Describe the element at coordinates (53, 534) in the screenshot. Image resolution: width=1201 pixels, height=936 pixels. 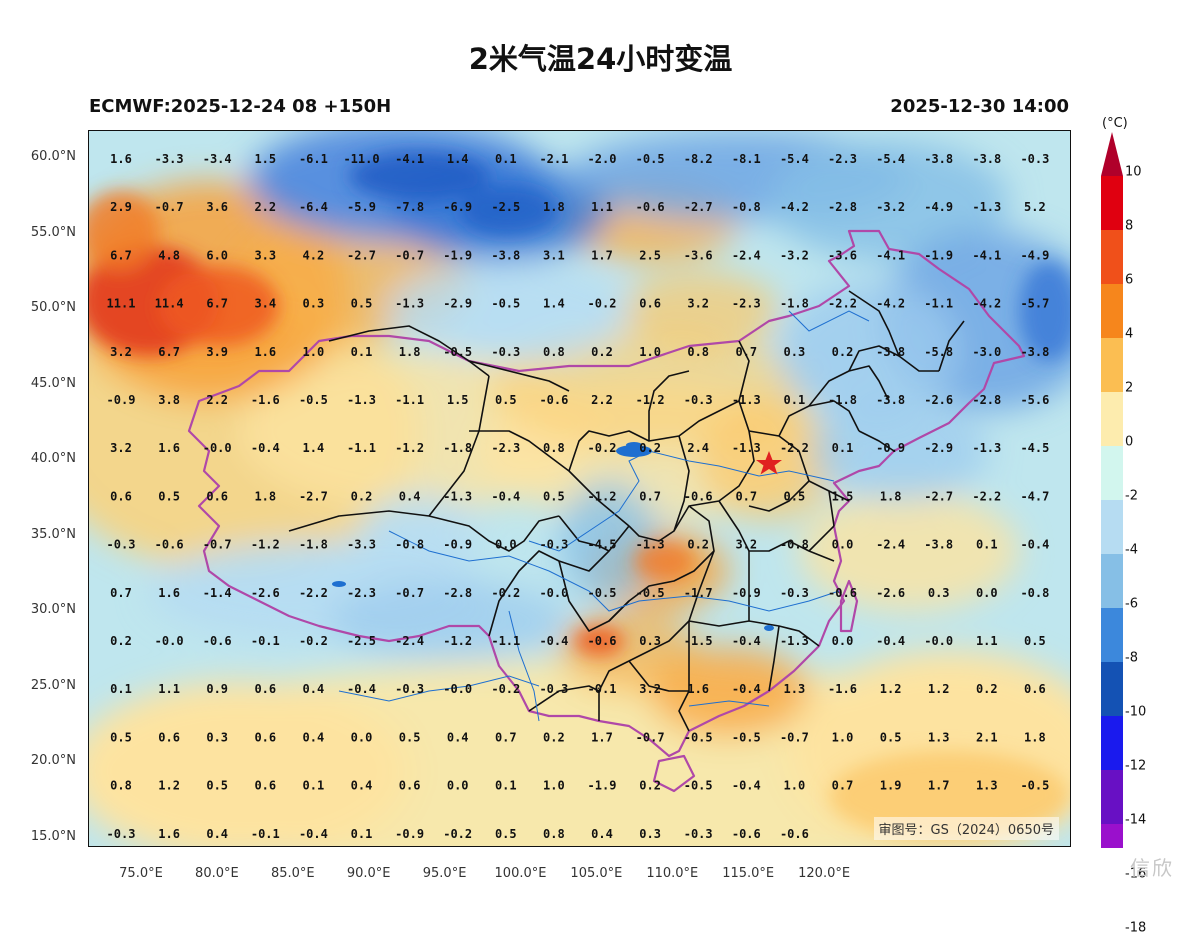
I see `lat-label: 35.0°N` at that location.